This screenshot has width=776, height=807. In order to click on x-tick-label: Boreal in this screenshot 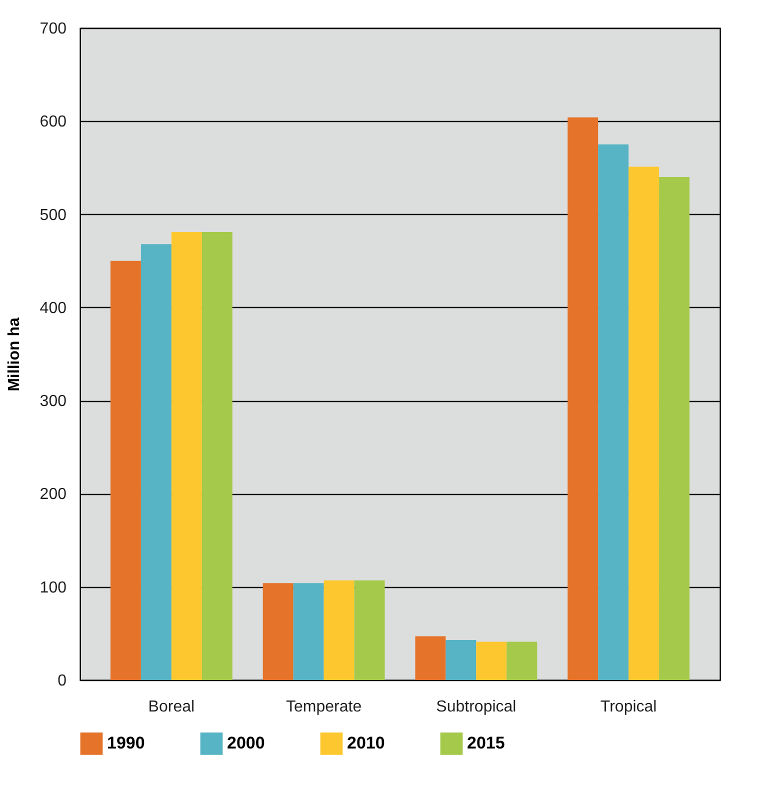, I will do `click(171, 707)`.